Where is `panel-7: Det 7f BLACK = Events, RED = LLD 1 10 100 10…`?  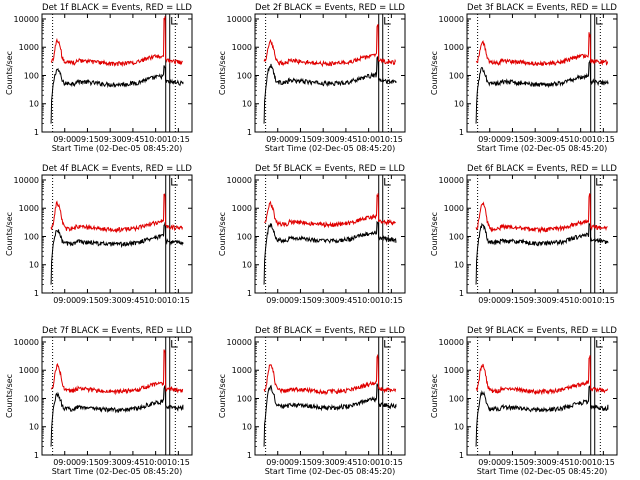
panel-7: Det 7f BLACK = Events, RED = LLD 1 10 100 10… is located at coordinates (99, 401).